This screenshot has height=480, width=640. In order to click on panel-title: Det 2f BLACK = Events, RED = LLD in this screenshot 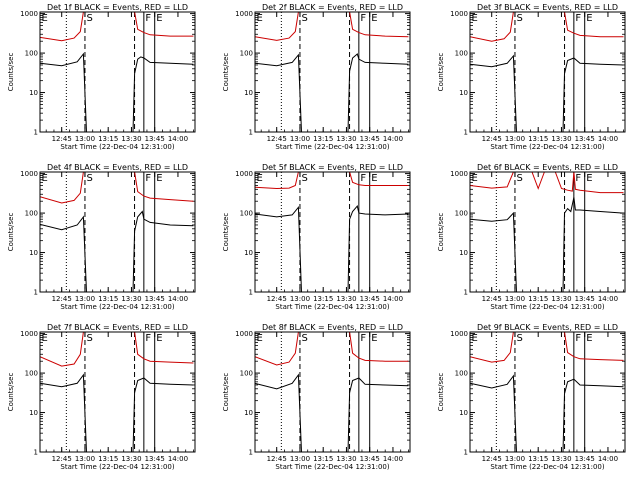, I will do `click(332, 7)`.